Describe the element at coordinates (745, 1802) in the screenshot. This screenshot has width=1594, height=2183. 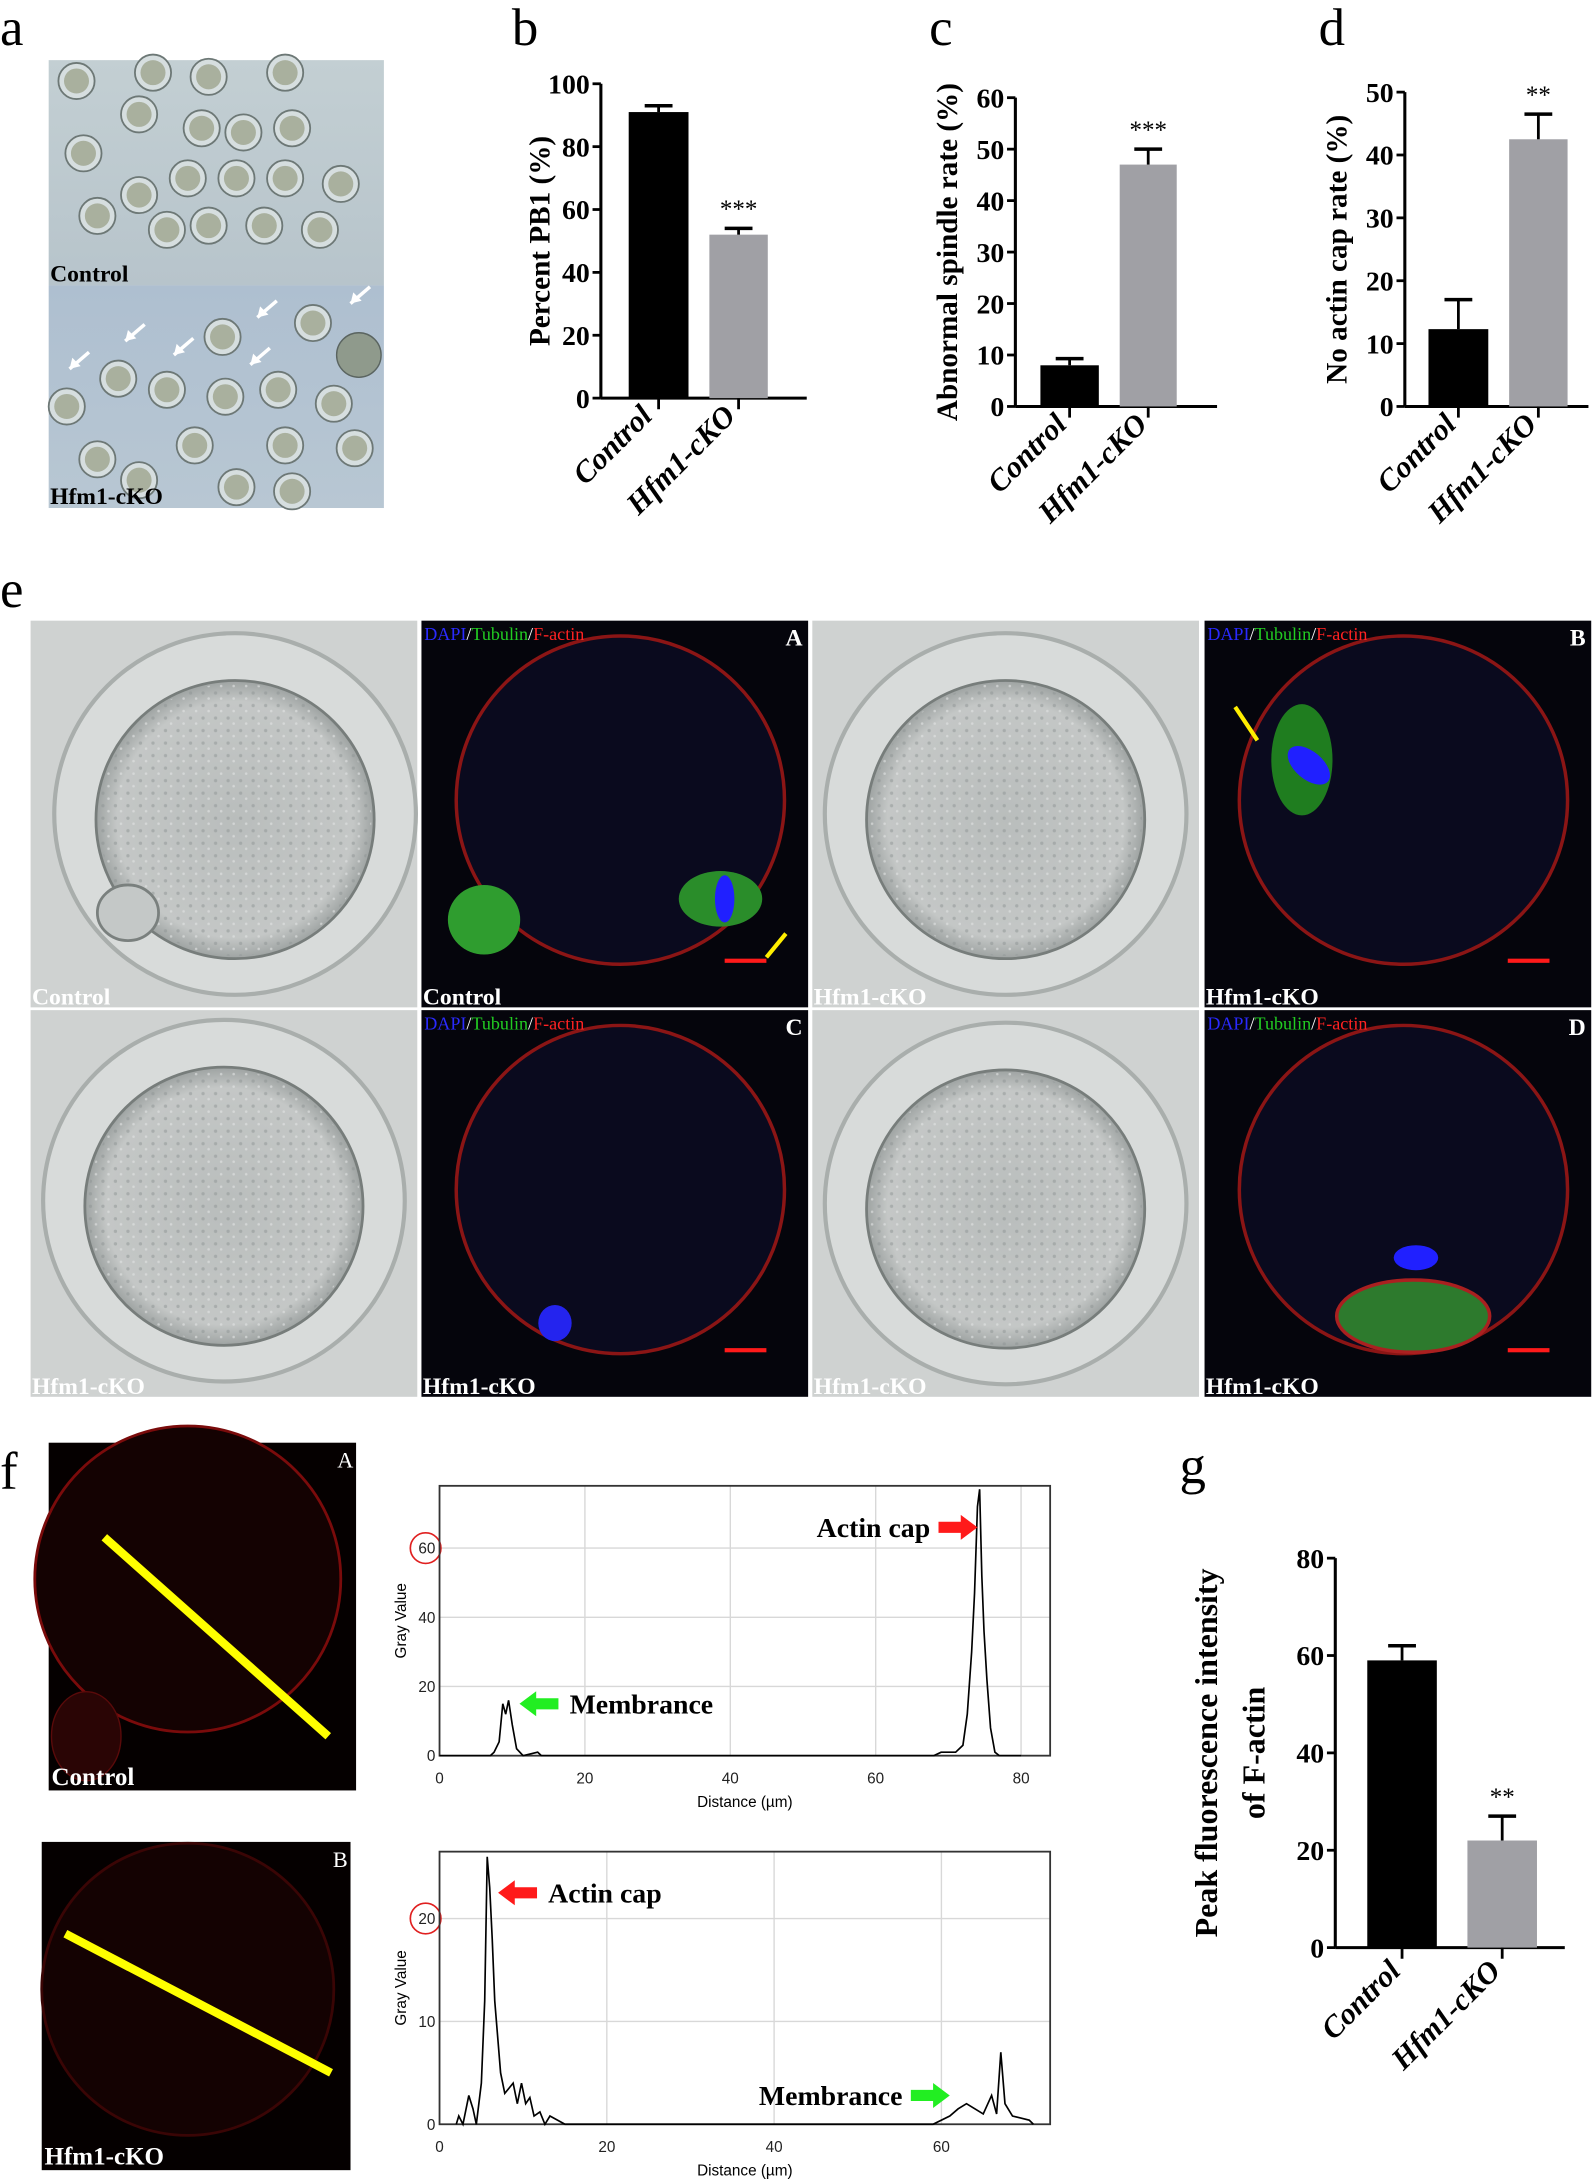
I see `x-axis-label: Distance (µm)` at that location.